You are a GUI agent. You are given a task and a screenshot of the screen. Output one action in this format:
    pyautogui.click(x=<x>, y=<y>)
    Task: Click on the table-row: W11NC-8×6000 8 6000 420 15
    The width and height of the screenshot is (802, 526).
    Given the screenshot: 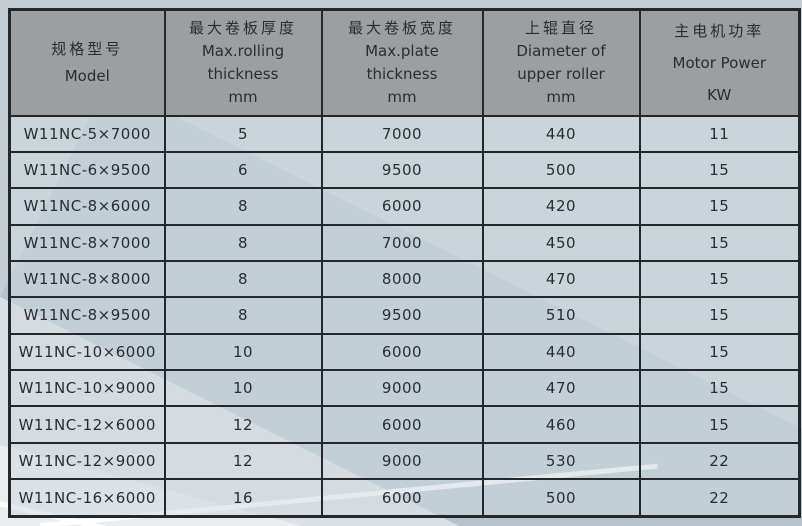 What is the action you would take?
    pyautogui.click(x=404, y=206)
    